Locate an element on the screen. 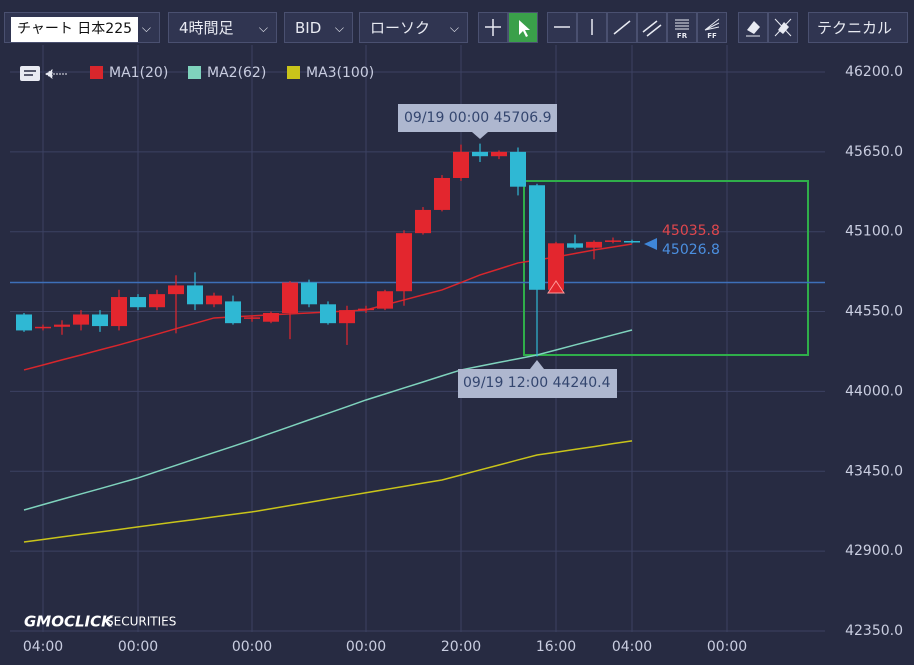  side-text: BID is located at coordinates (308, 28).